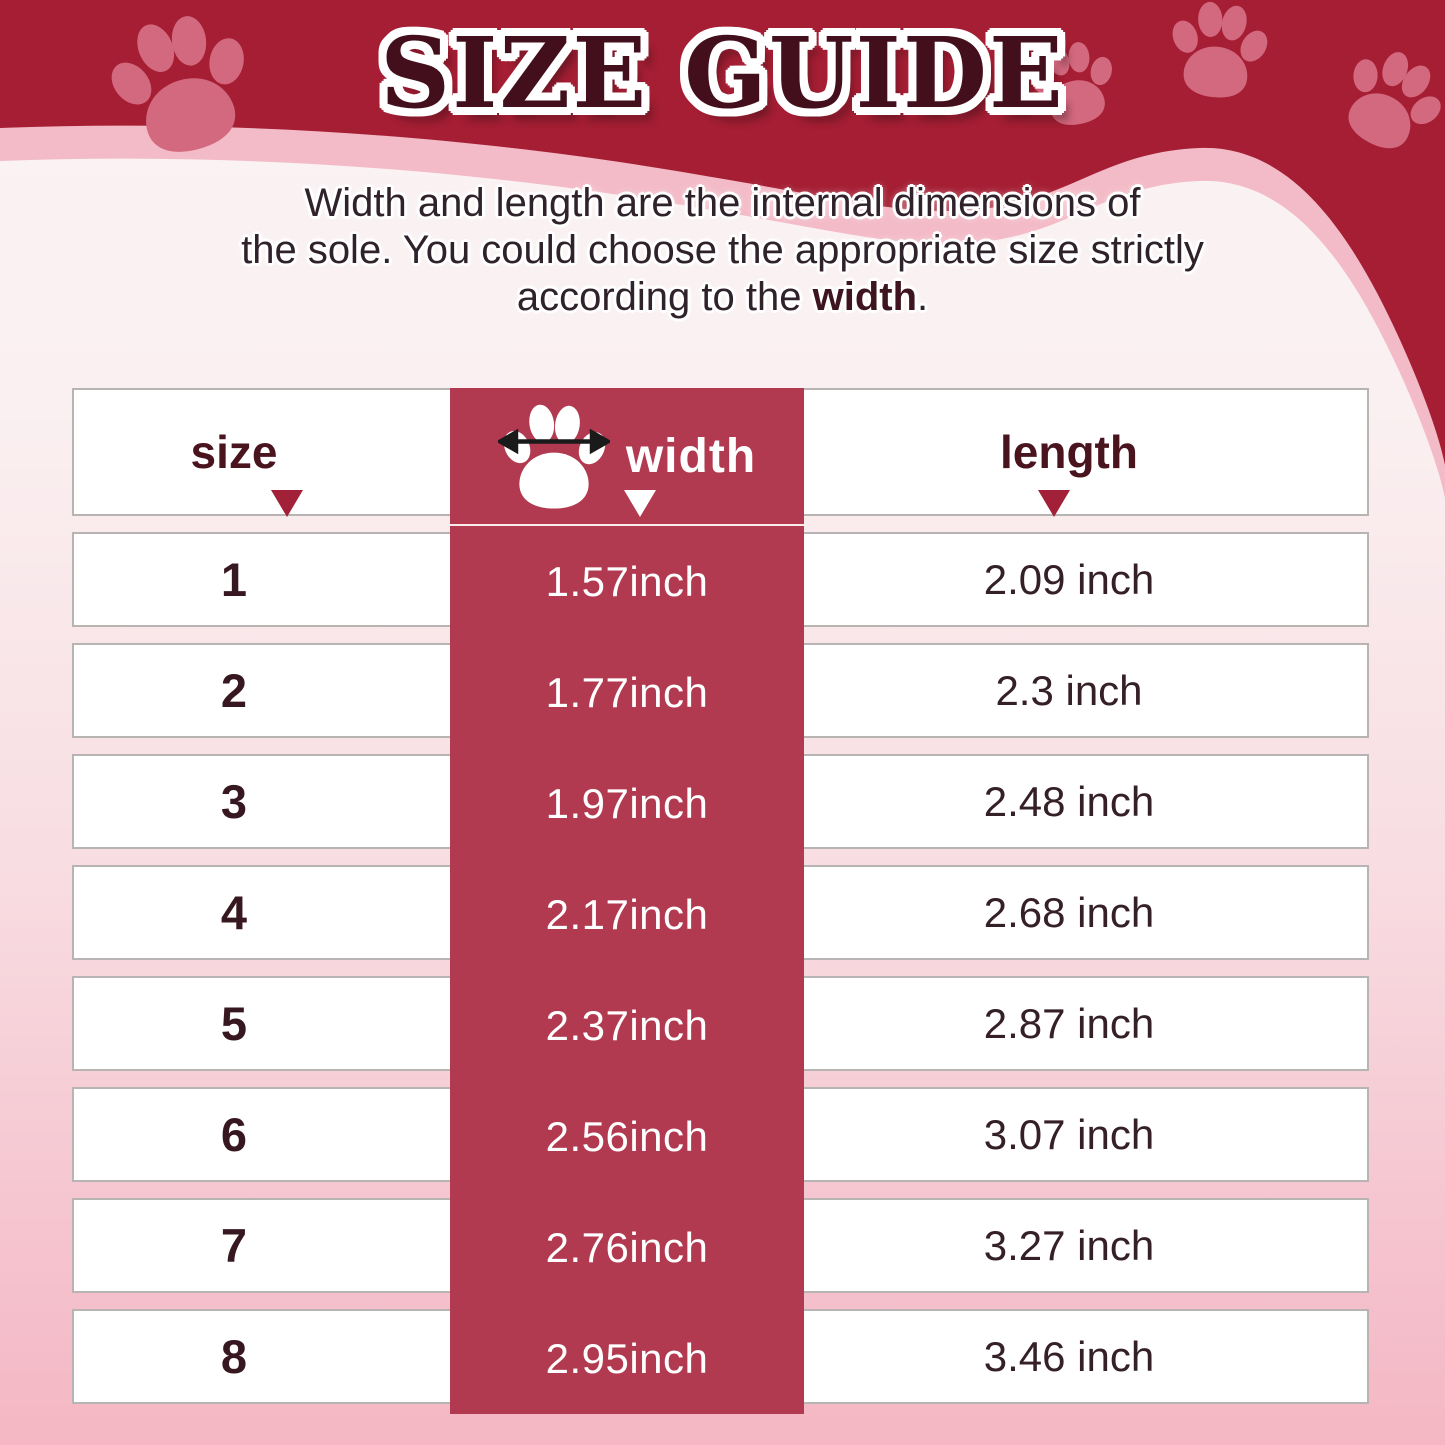  I want to click on length-value: 2.68 inch, so click(1069, 912).